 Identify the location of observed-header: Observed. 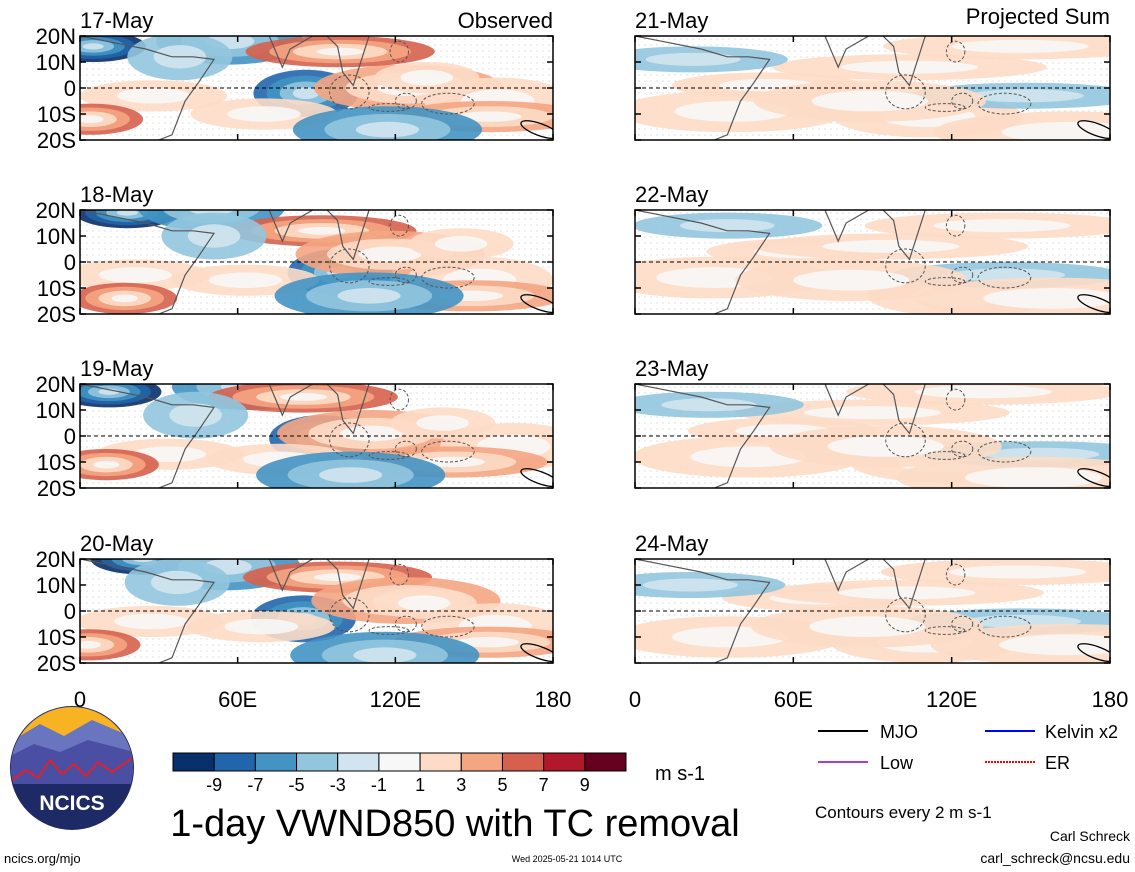
(505, 20).